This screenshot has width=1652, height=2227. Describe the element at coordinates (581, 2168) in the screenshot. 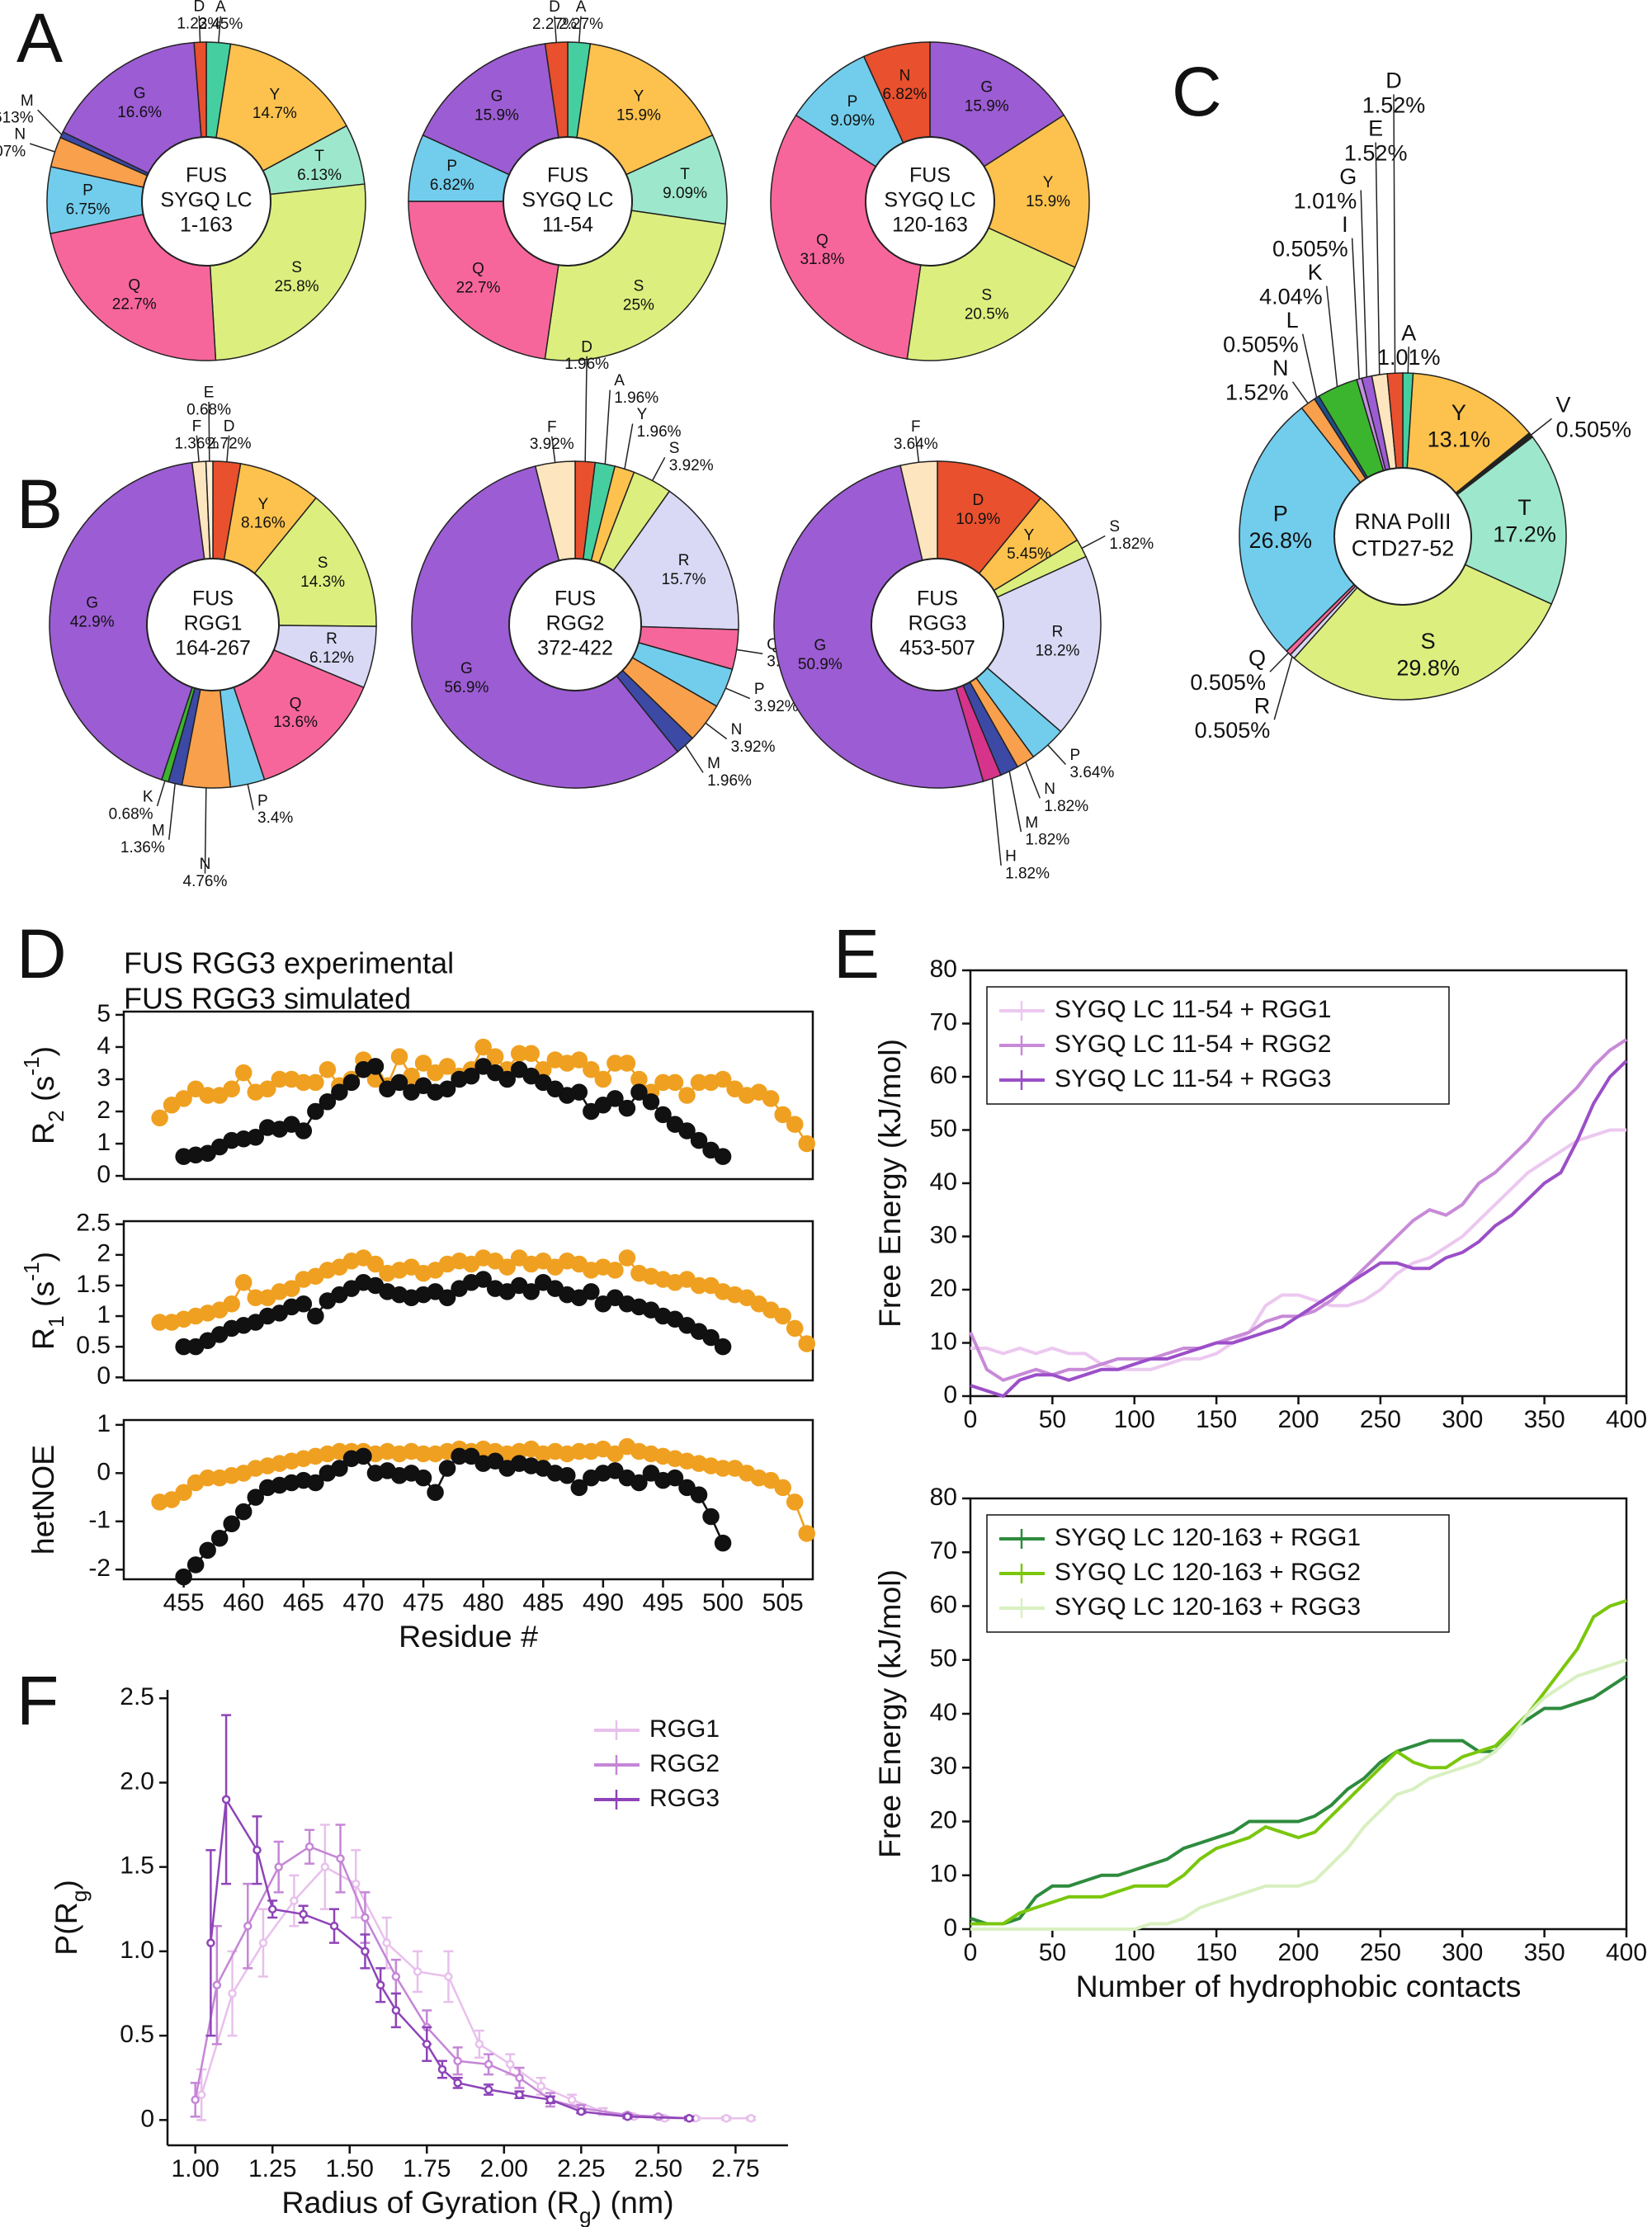

I see `x-tick-label: 2.25` at that location.